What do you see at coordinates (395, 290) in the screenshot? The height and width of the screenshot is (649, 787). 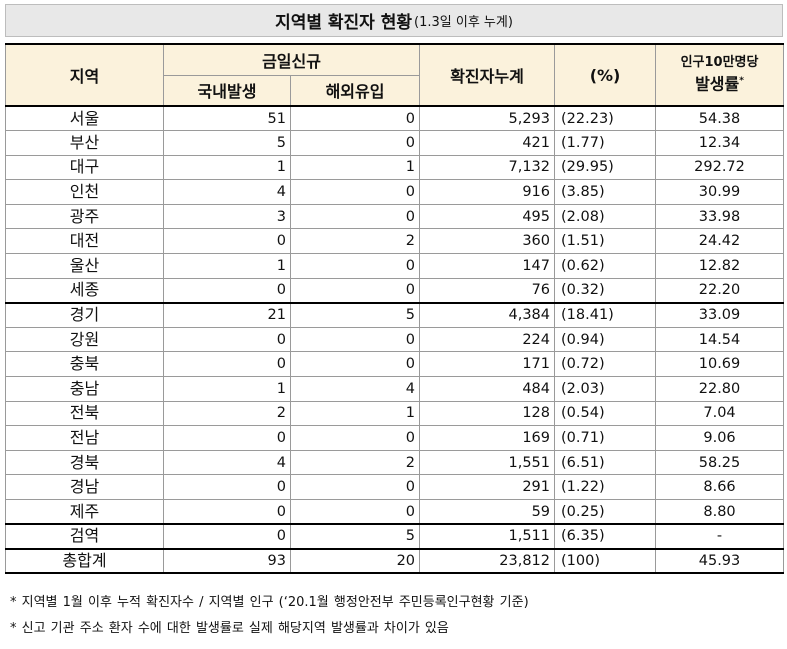 I see `table-row: 세종 0 0 76 (0.32) 22.20` at bounding box center [395, 290].